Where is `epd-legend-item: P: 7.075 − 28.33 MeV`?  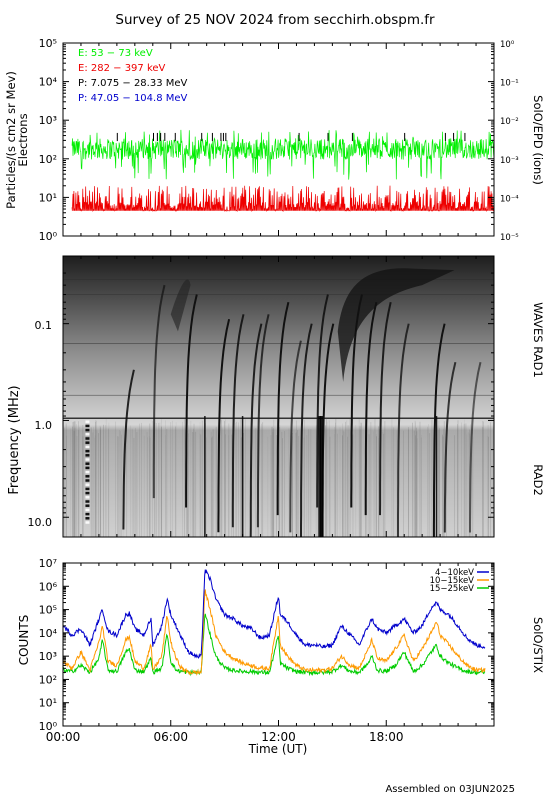
epd-legend-item: P: 7.075 − 28.33 MeV is located at coordinates (133, 83).